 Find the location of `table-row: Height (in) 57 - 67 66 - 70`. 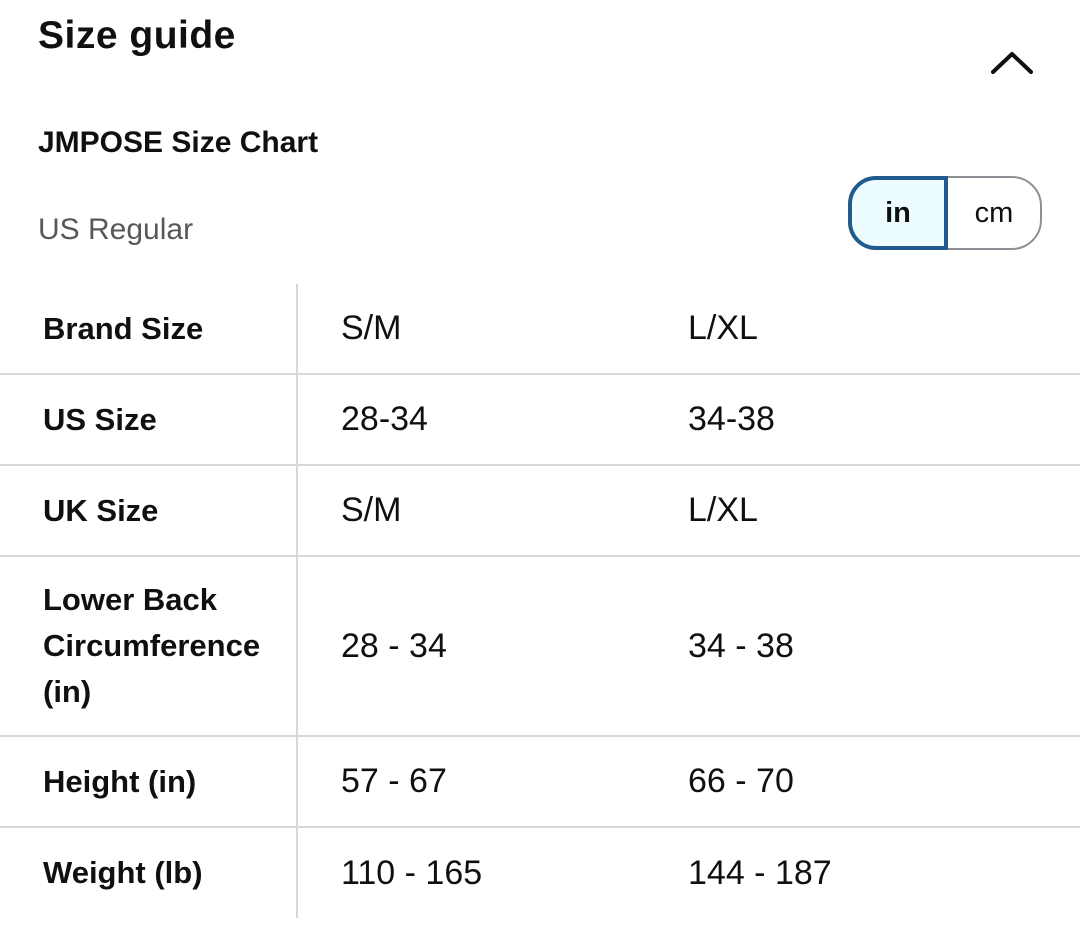

table-row: Height (in) 57 - 67 66 - 70 is located at coordinates (540, 782).